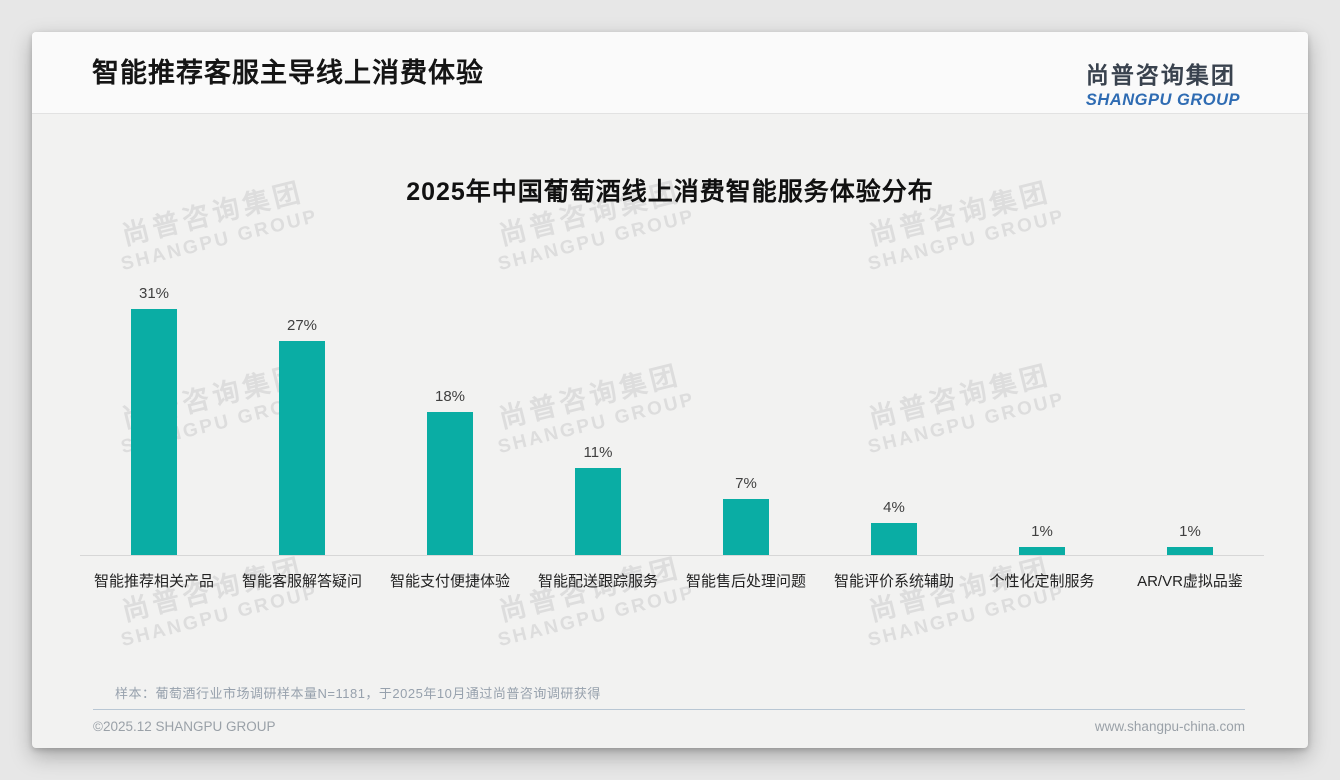 This screenshot has height=780, width=1340. What do you see at coordinates (1169, 726) in the screenshot?
I see `website-url: www.shangpu-china.com` at bounding box center [1169, 726].